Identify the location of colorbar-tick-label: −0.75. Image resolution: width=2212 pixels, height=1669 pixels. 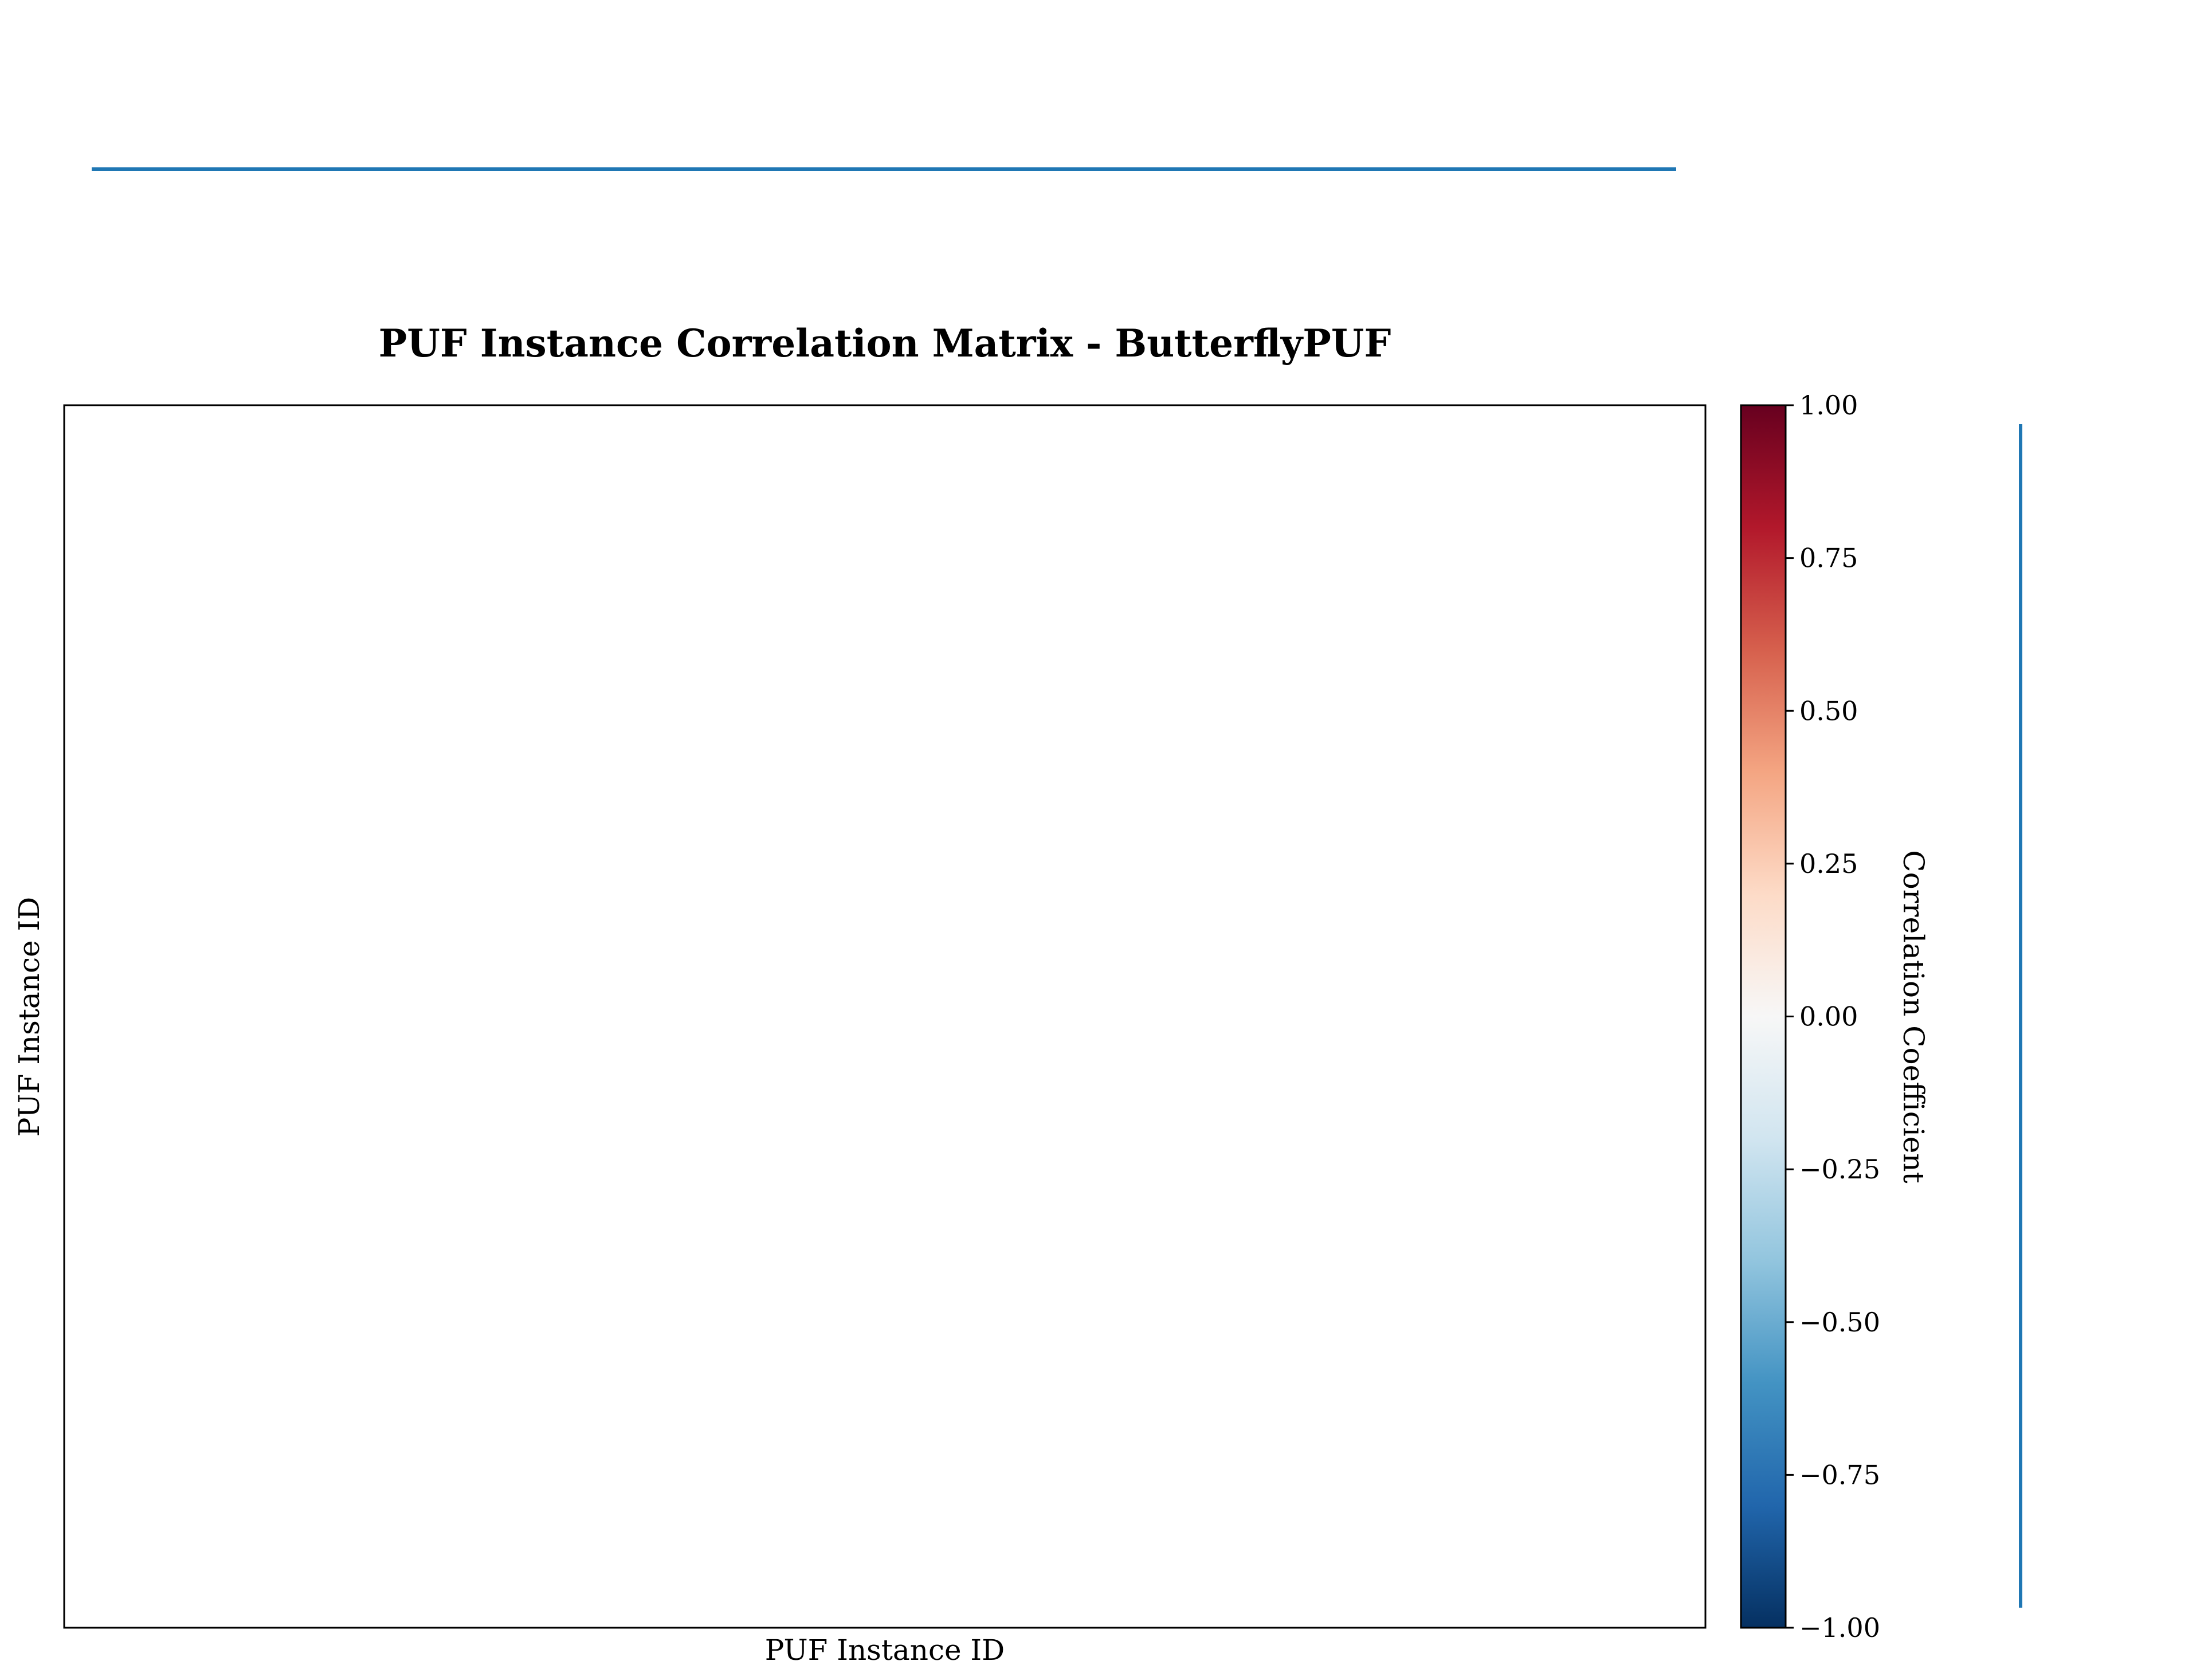
(1839, 1474).